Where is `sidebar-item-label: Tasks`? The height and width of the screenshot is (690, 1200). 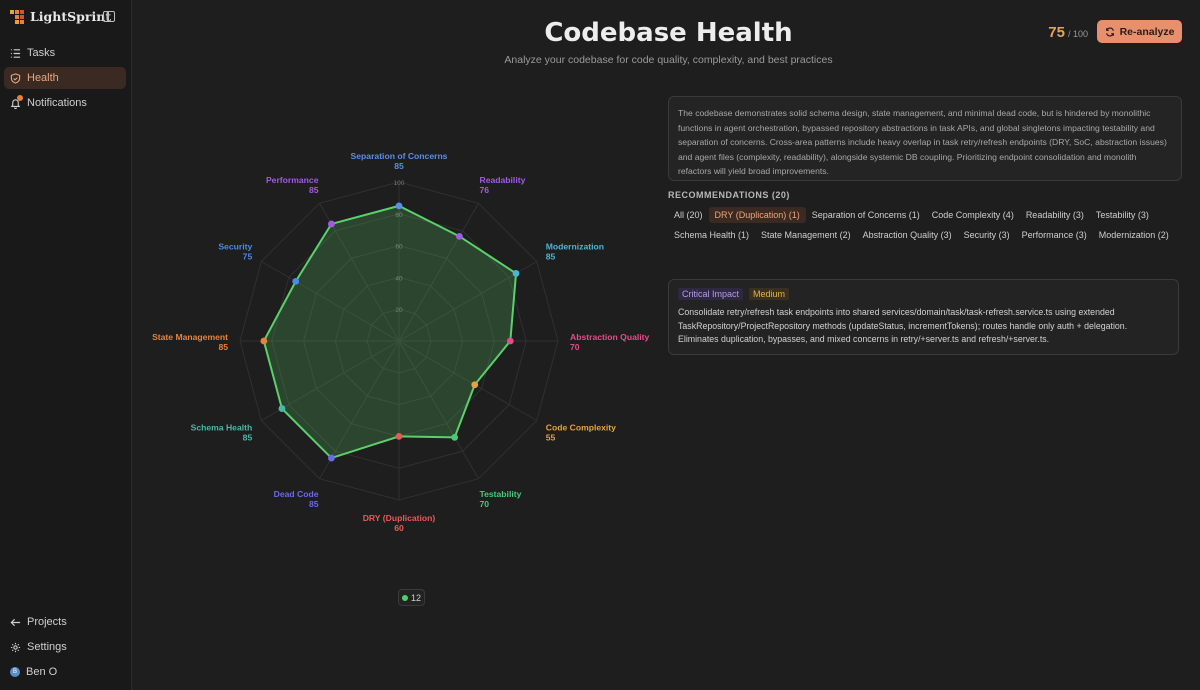
sidebar-item-label: Tasks is located at coordinates (41, 53).